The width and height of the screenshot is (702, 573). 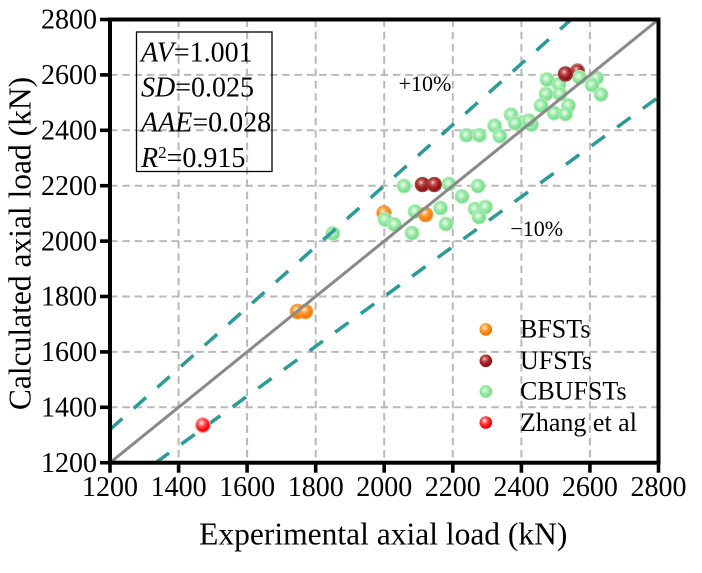 I want to click on svg-text: SD=0.025, so click(x=197, y=88).